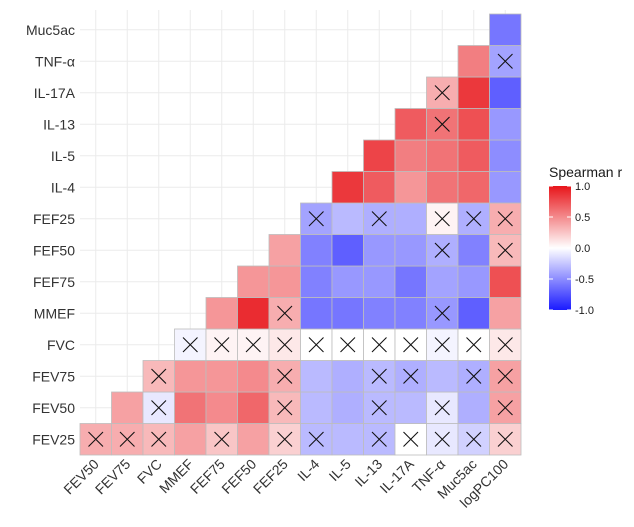 The image size is (634, 527). I want to click on y-tick-label: FEF75, so click(54, 282).